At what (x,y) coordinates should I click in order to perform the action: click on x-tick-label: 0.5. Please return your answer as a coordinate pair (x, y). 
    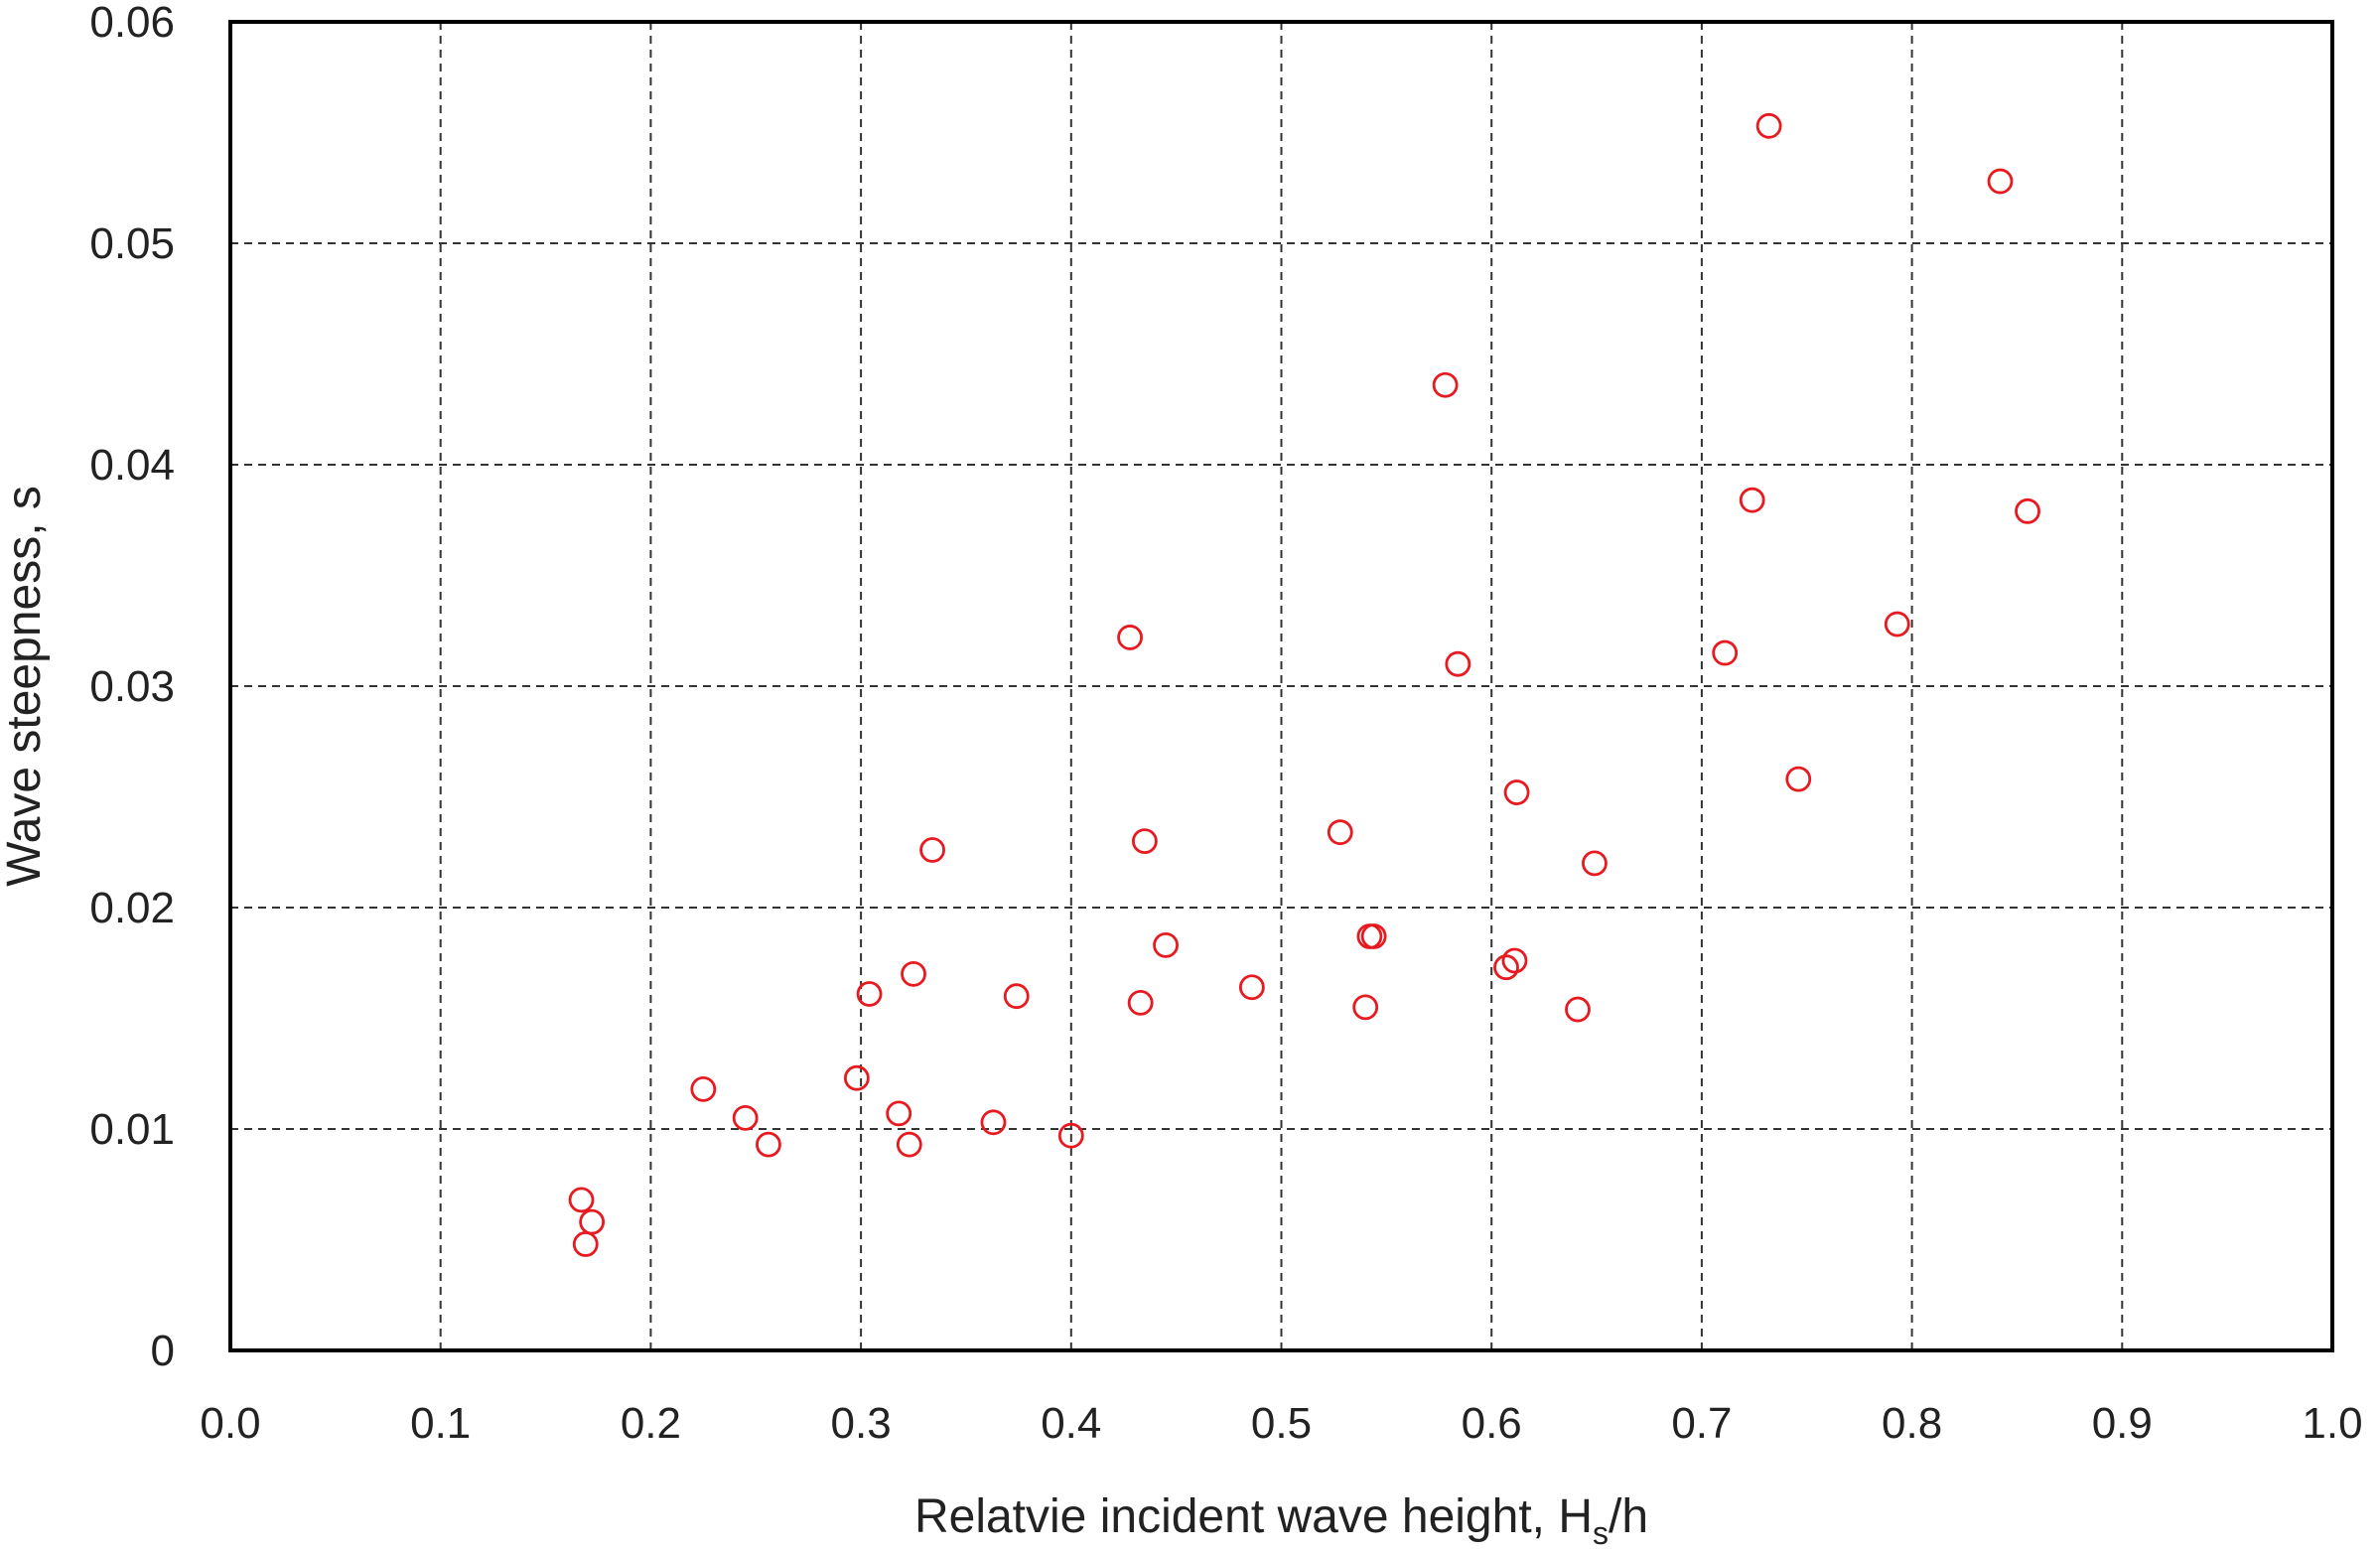
    Looking at the image, I should click on (1281, 1423).